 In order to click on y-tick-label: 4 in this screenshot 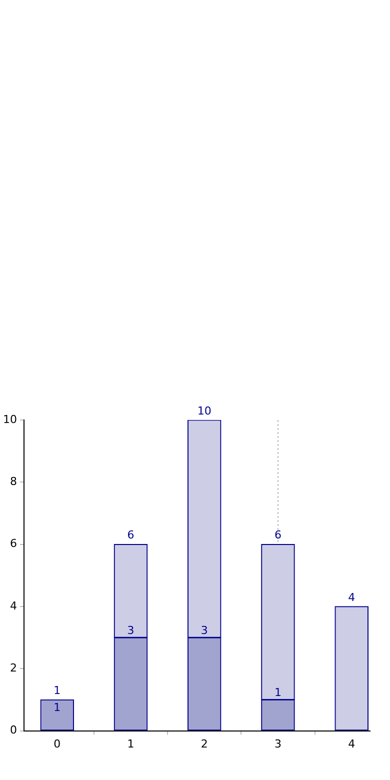, I will do `click(13, 605)`.